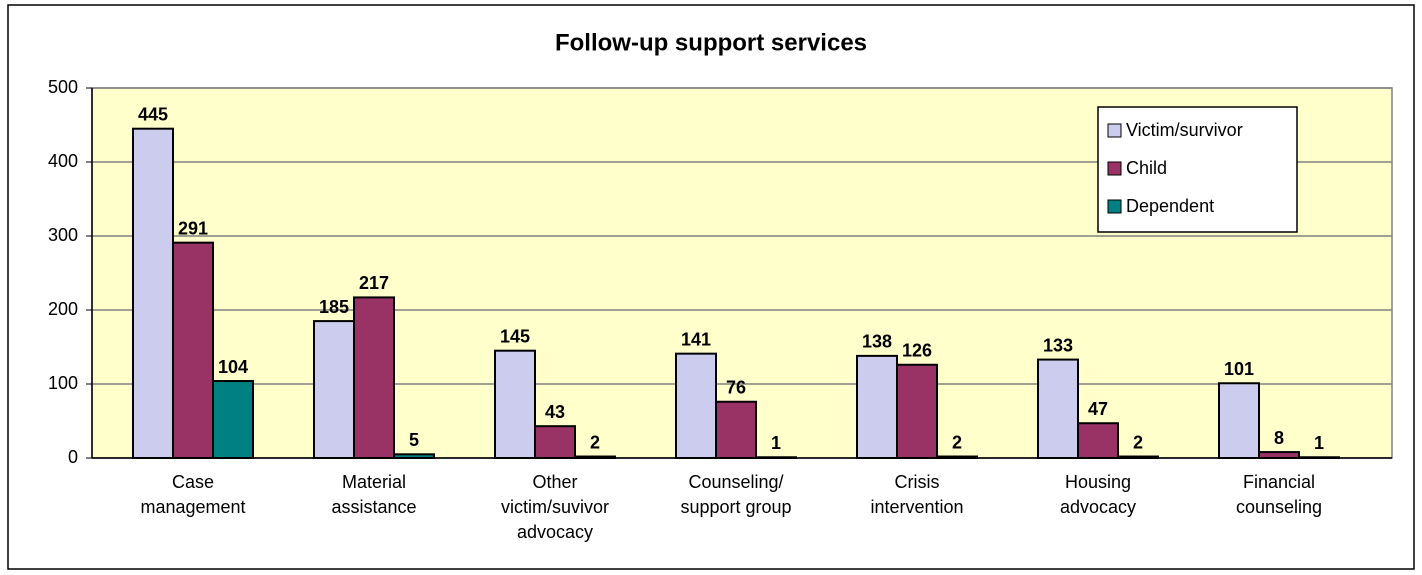  What do you see at coordinates (233, 367) in the screenshot?
I see `value-label: 104` at bounding box center [233, 367].